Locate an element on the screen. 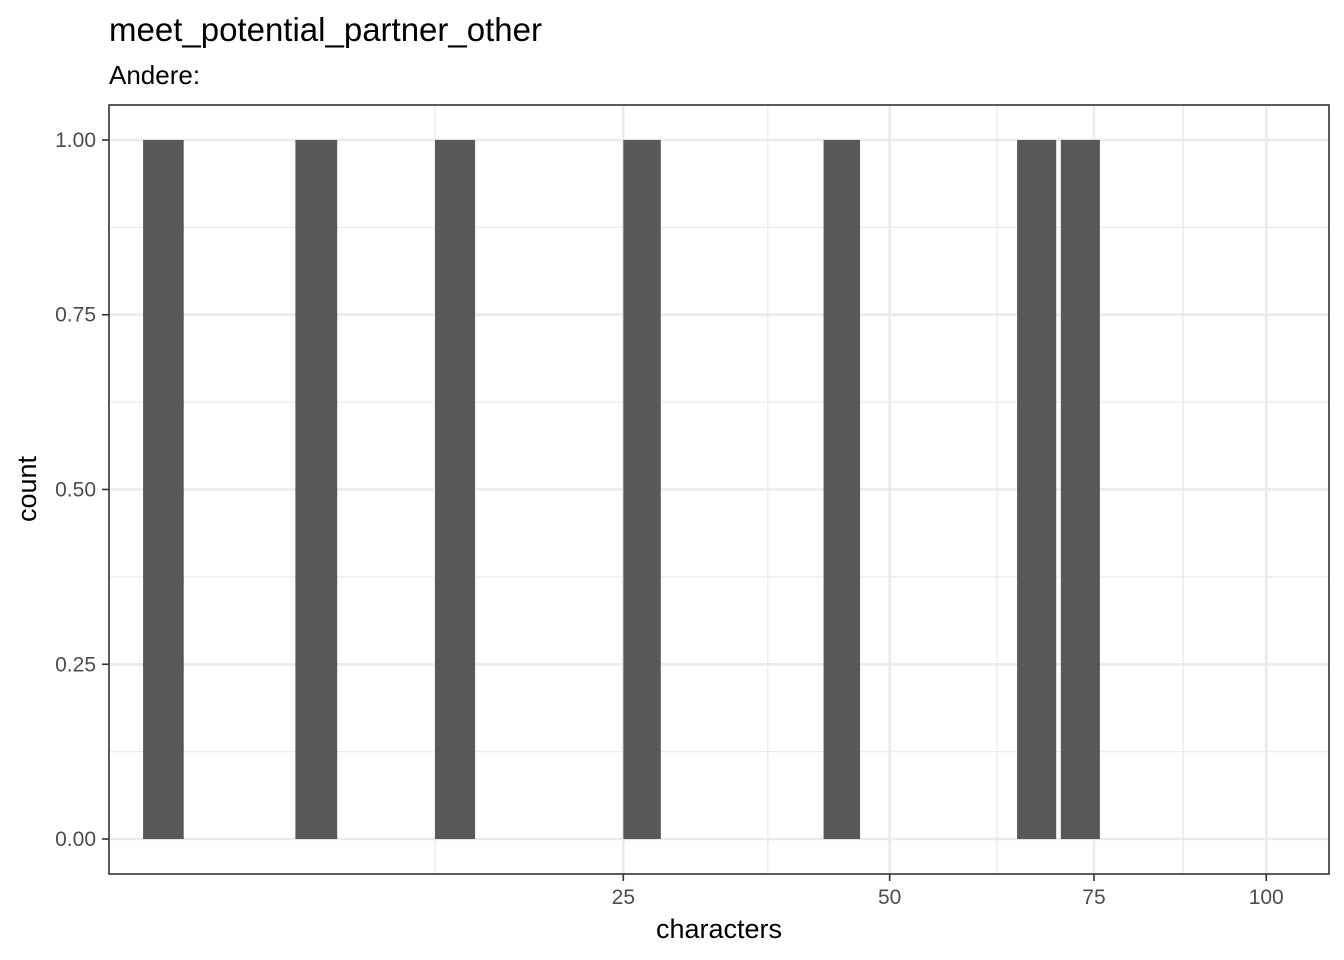  x-tick-label: 50 is located at coordinates (889, 897).